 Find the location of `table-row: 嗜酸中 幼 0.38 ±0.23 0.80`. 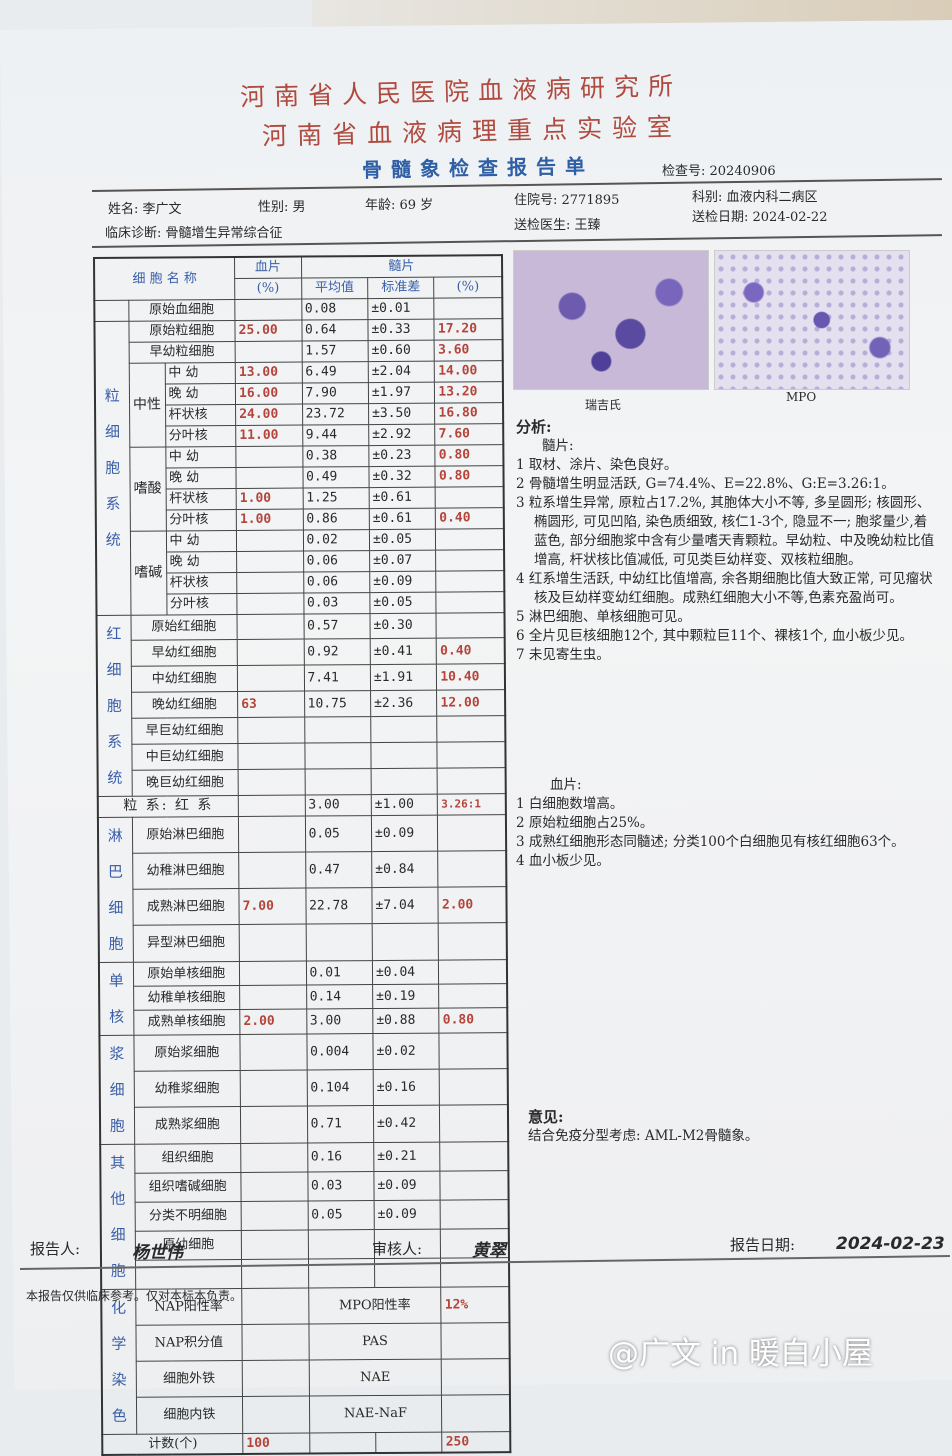

table-row: 嗜酸中 幼 0.38 ±0.23 0.80 is located at coordinates (299, 487).